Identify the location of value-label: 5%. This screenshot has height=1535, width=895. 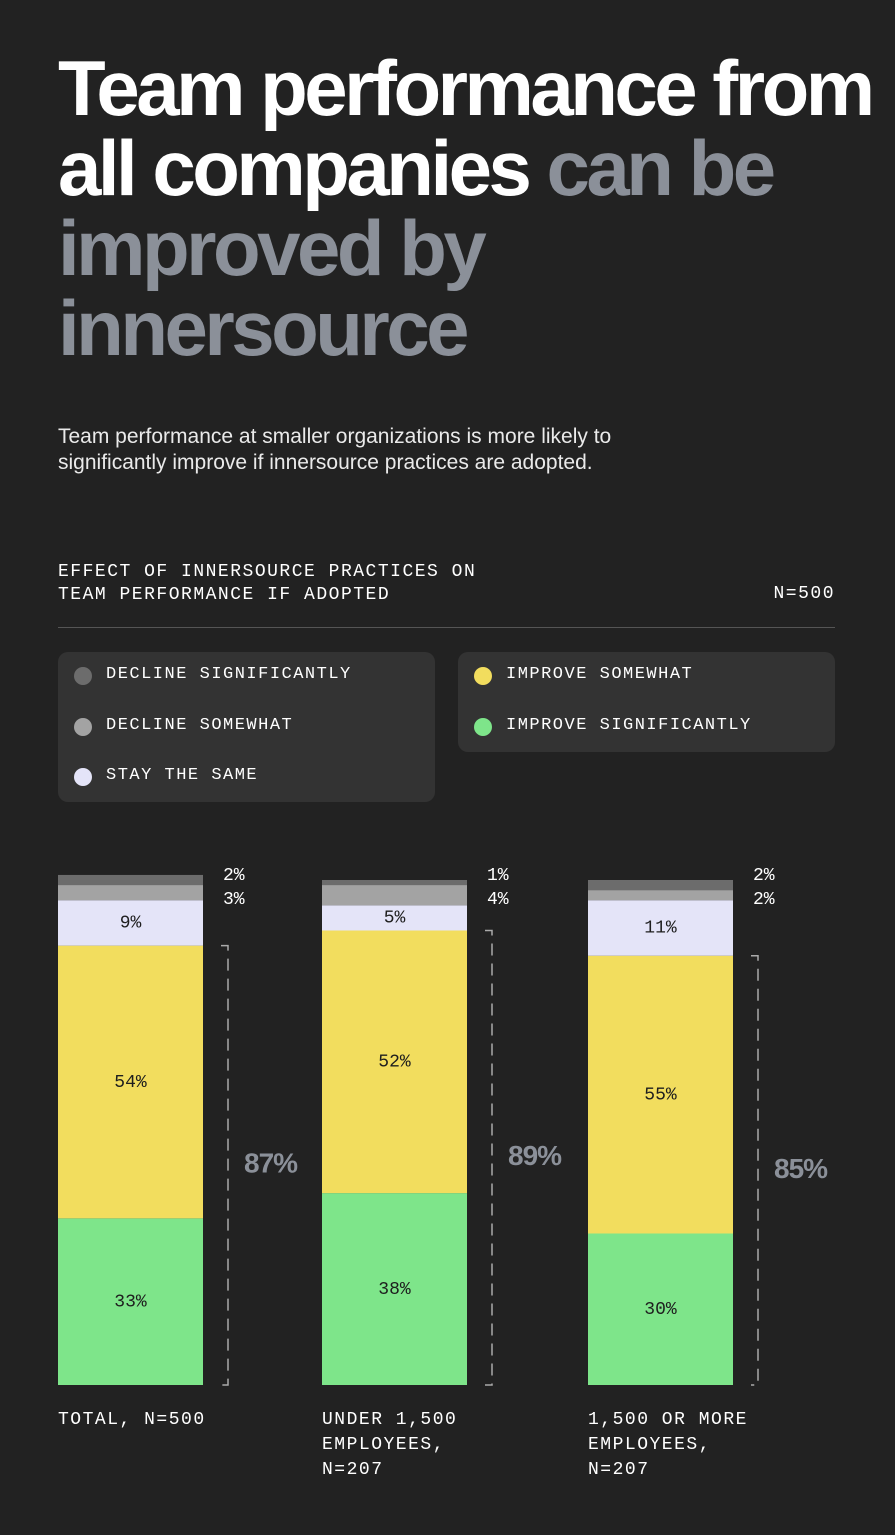
(395, 919).